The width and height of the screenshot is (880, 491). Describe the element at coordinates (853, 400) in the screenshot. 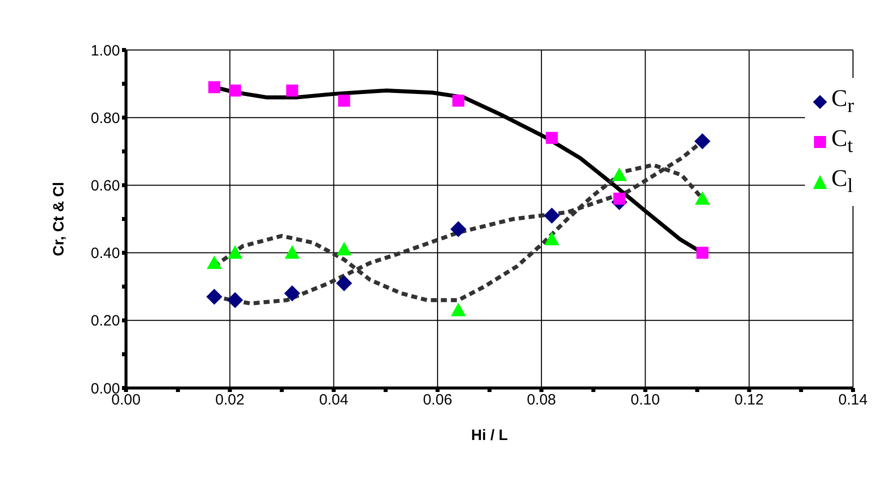

I see `x-tick-label: 0.14` at that location.